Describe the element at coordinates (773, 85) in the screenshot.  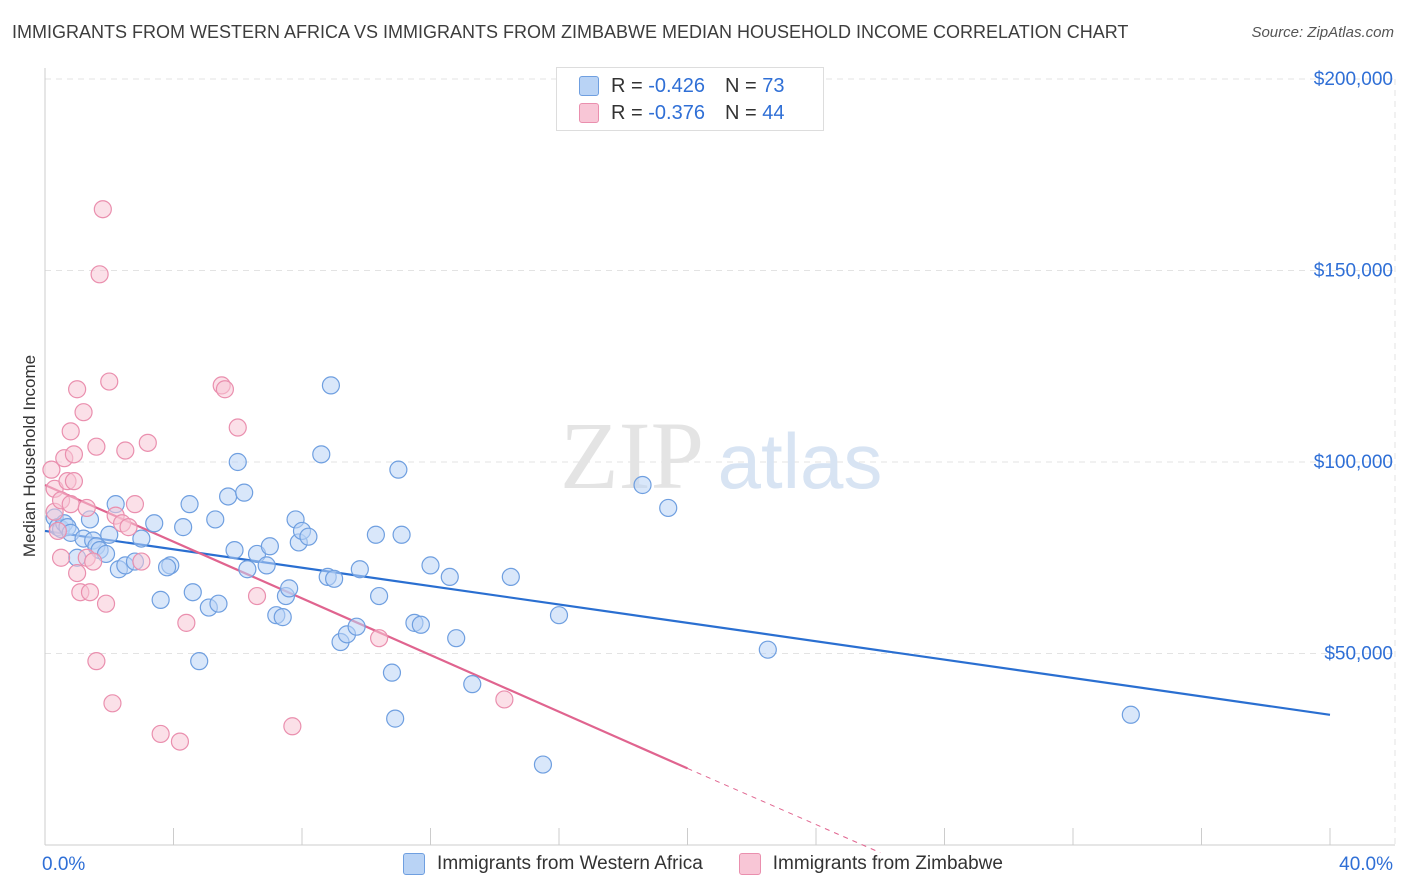
I see `legend-n-value-blue: 73` at that location.